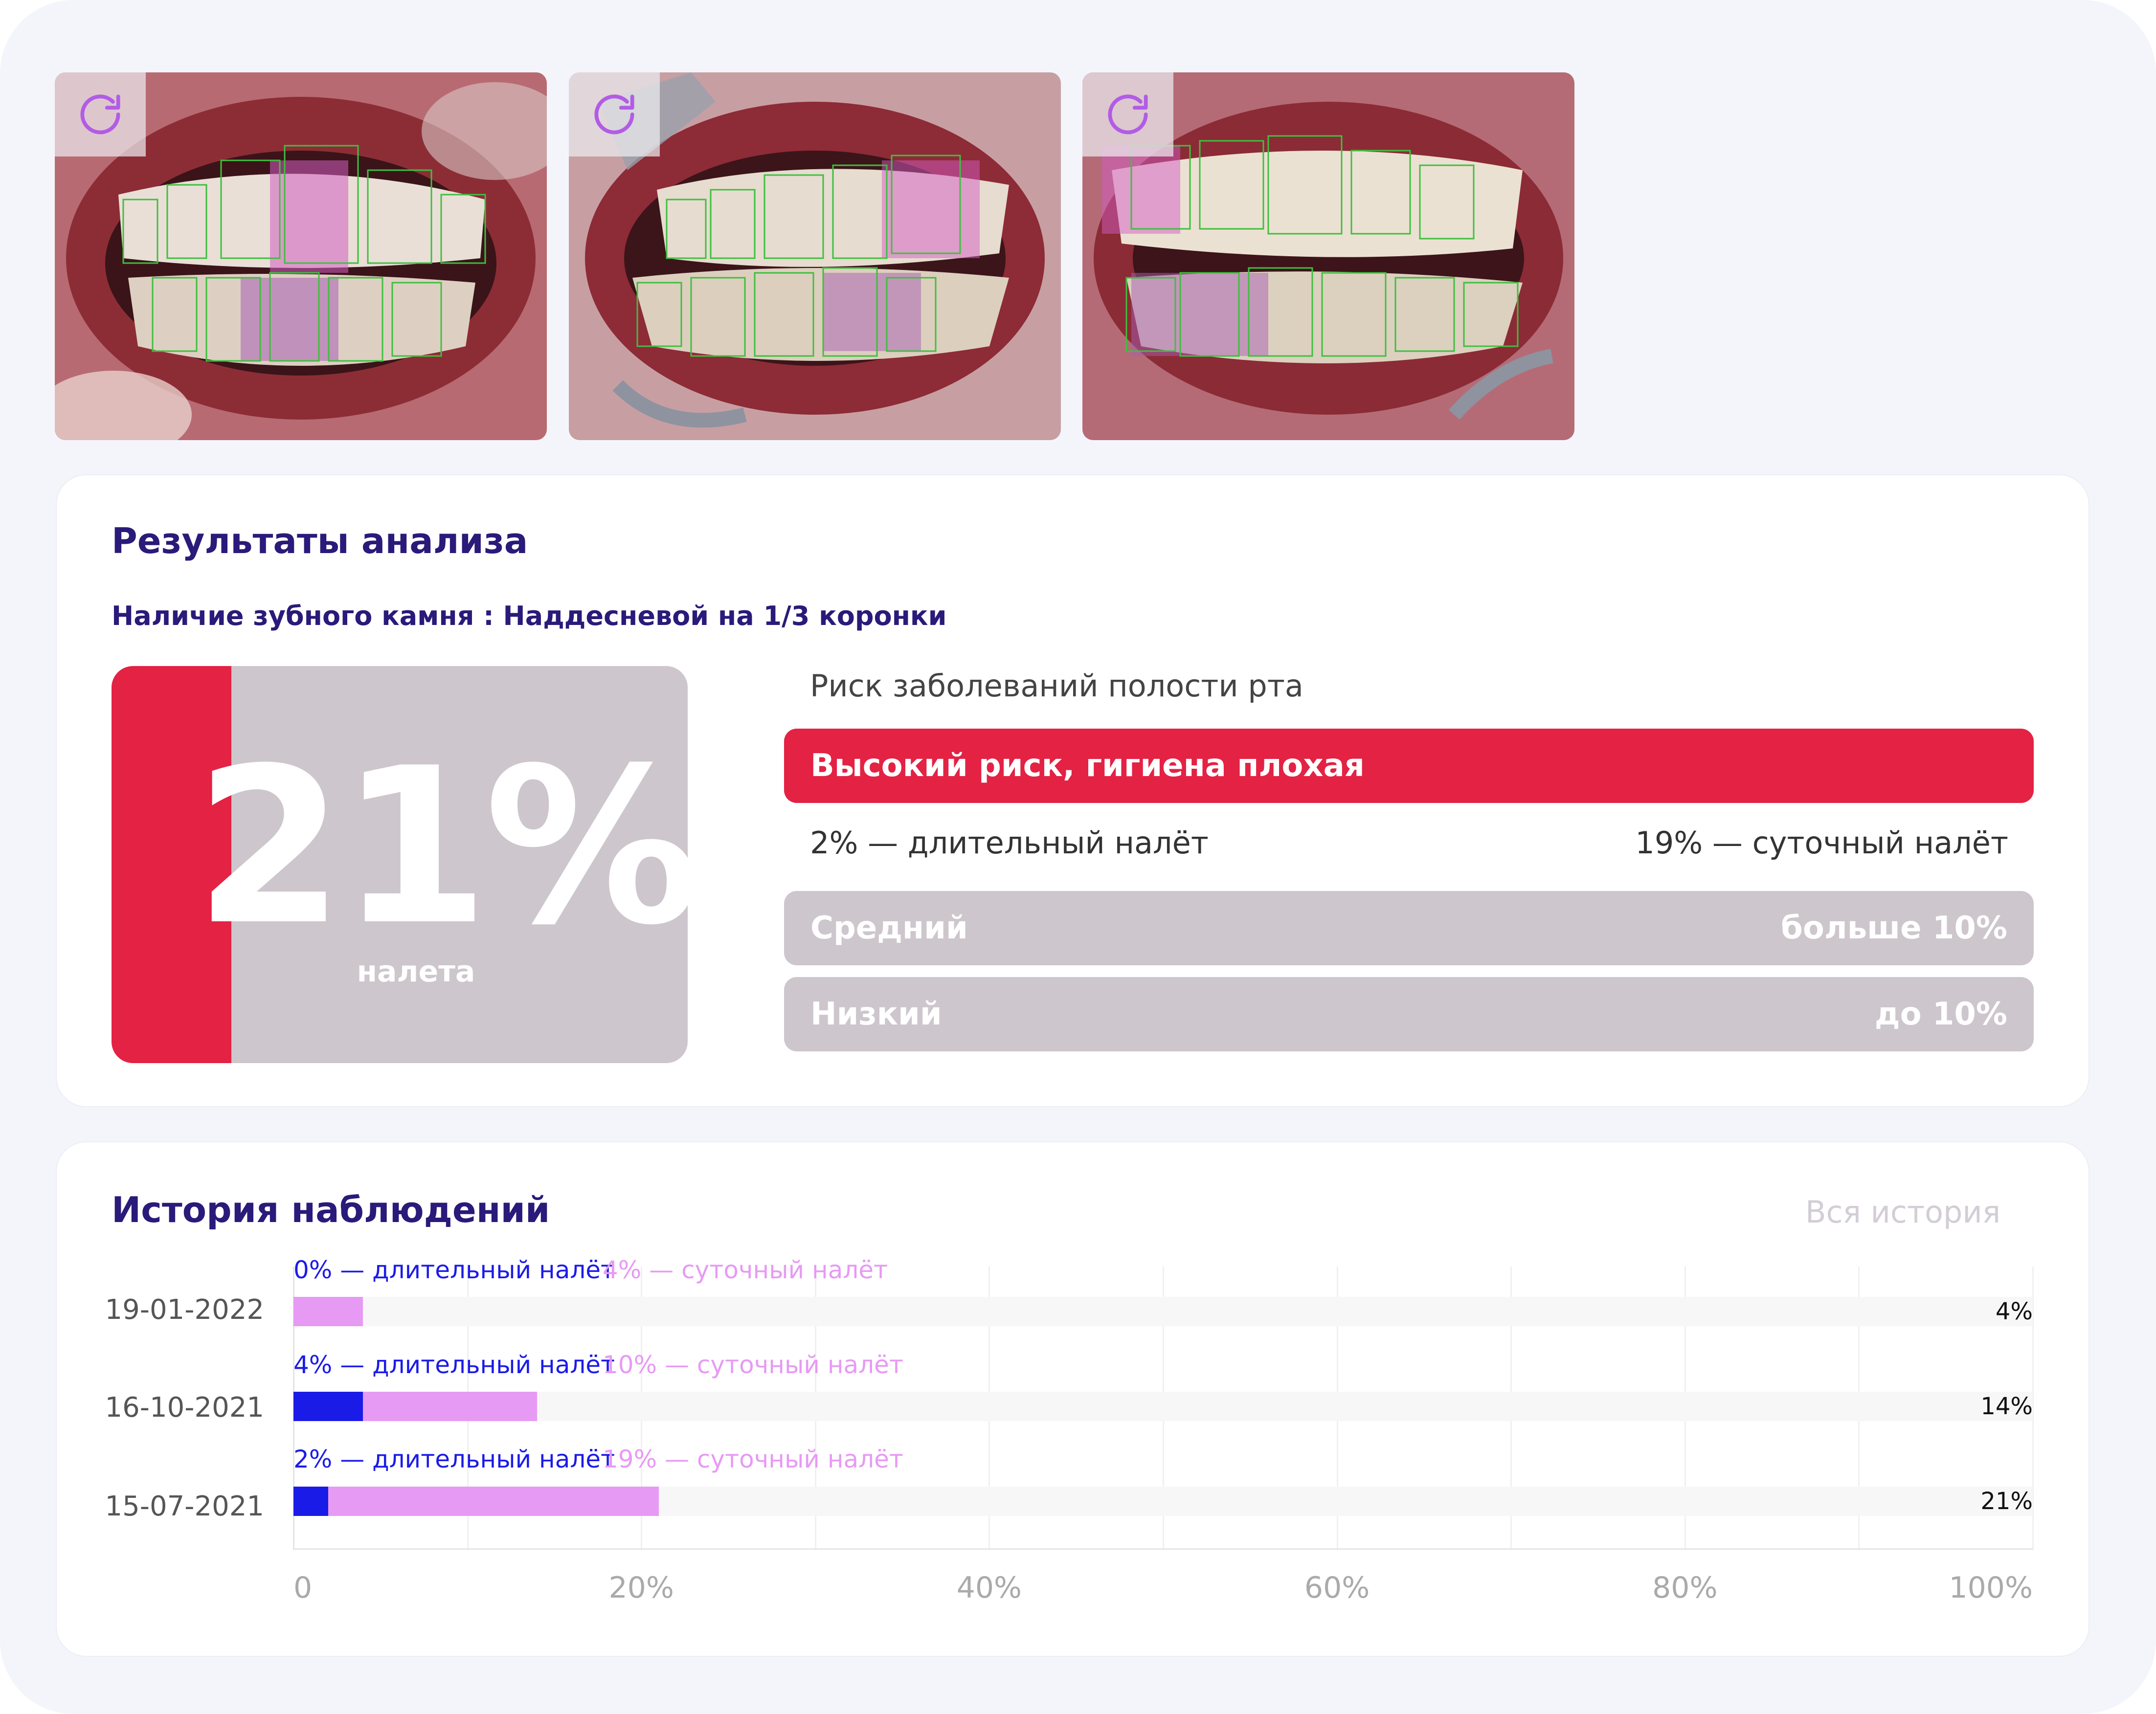  I want to click on plaque-summary: 21% налета, so click(400, 864).